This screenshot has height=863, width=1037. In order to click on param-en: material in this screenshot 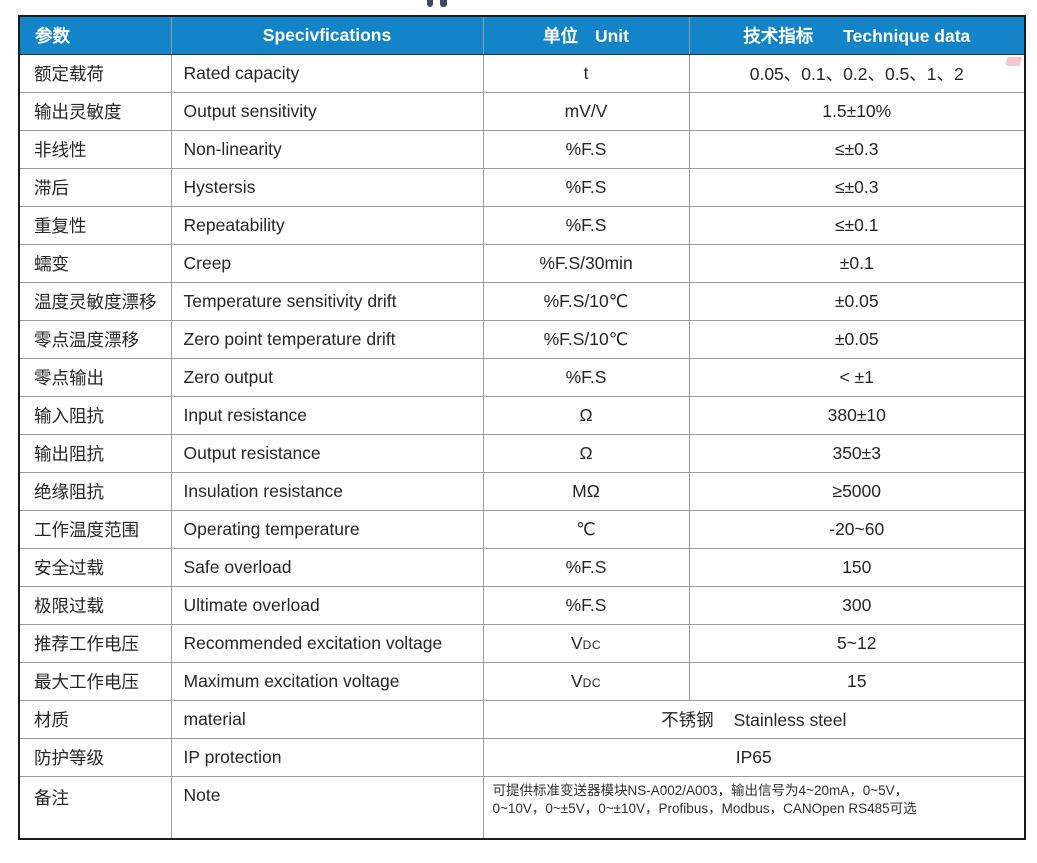, I will do `click(327, 719)`.